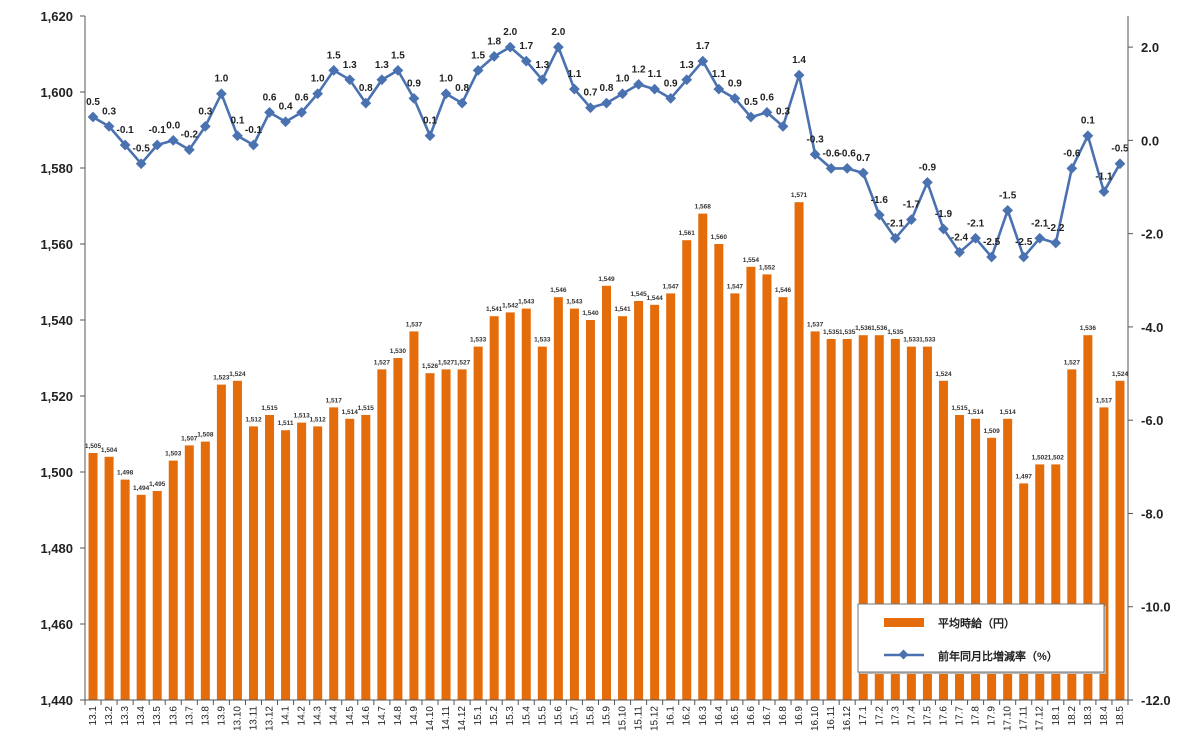 This screenshot has width=1189, height=747. What do you see at coordinates (880, 200) in the screenshot?
I see `line-label: -1.6` at bounding box center [880, 200].